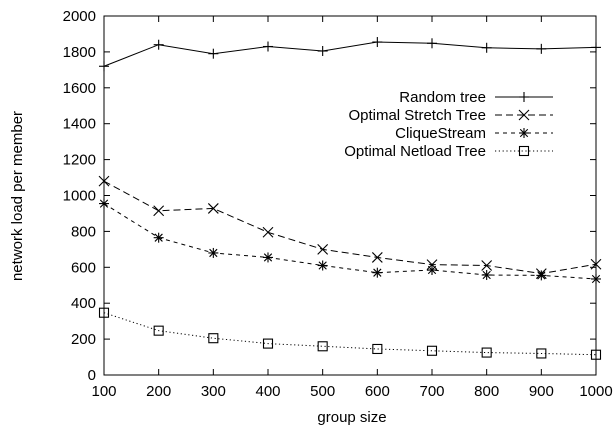  What do you see at coordinates (92, 375) in the screenshot?
I see `y-tick-label: 0` at bounding box center [92, 375].